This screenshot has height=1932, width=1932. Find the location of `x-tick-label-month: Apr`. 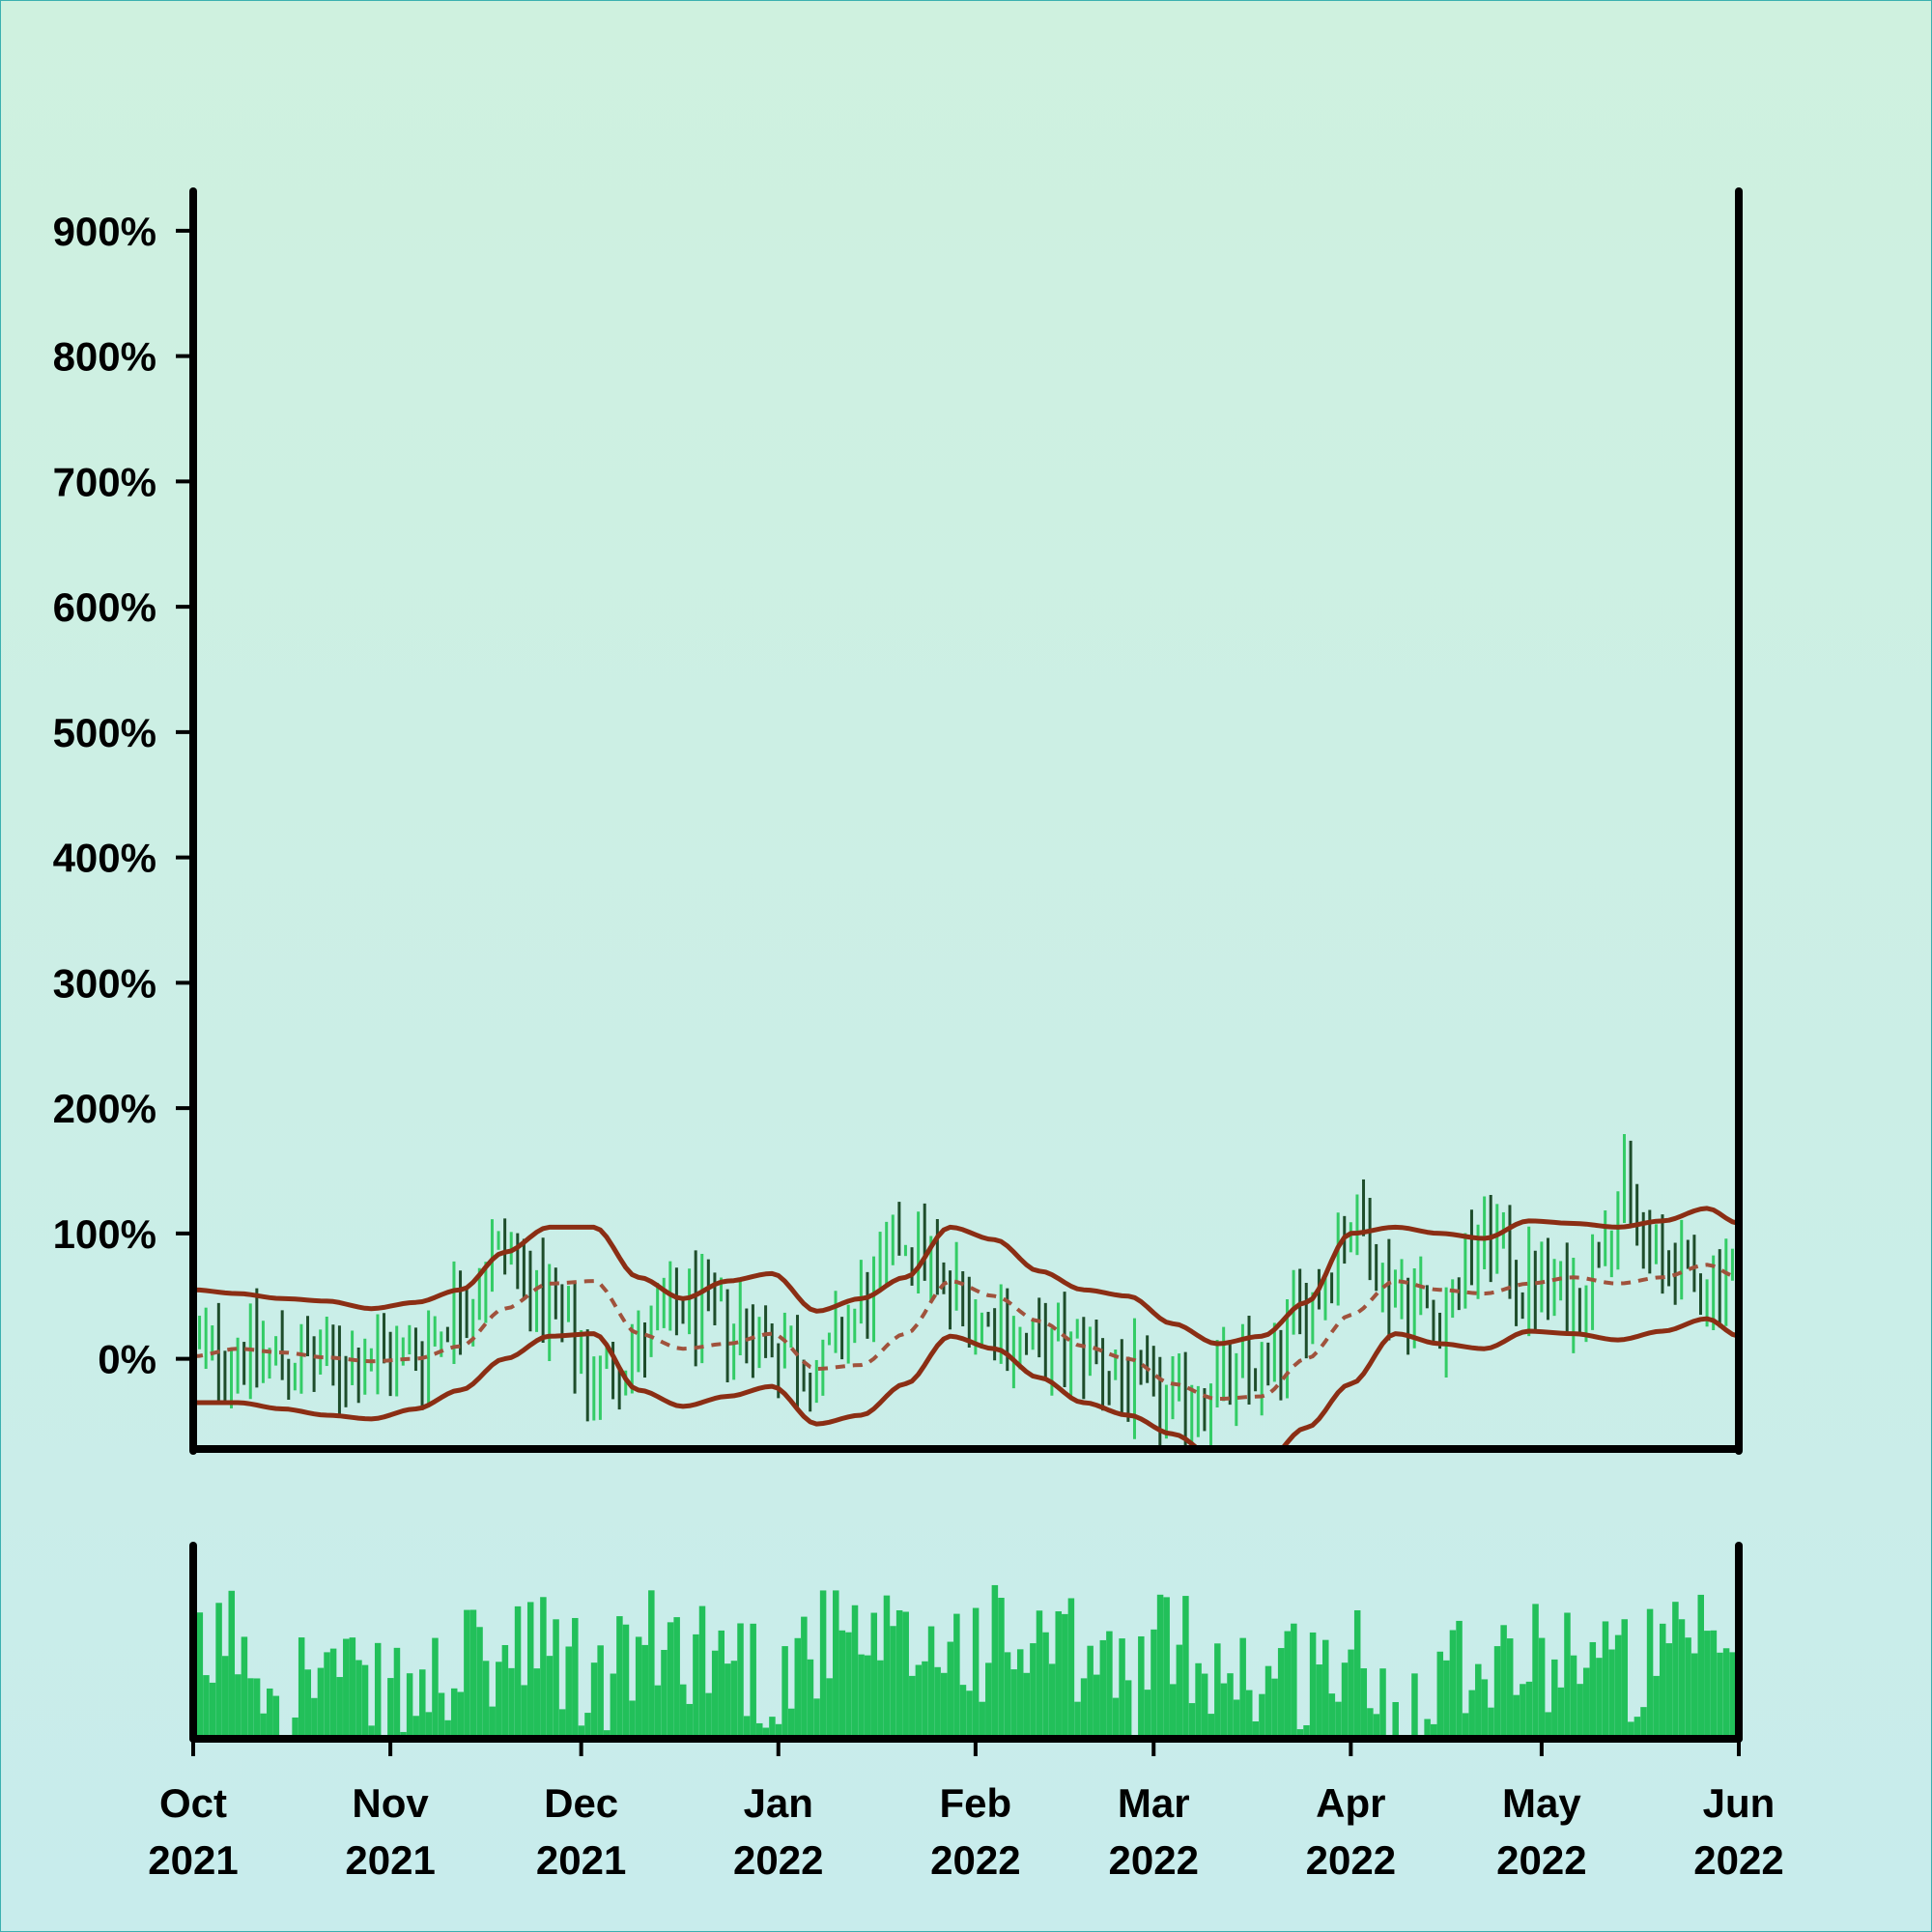

x-tick-label-month: Apr is located at coordinates (1350, 1803).